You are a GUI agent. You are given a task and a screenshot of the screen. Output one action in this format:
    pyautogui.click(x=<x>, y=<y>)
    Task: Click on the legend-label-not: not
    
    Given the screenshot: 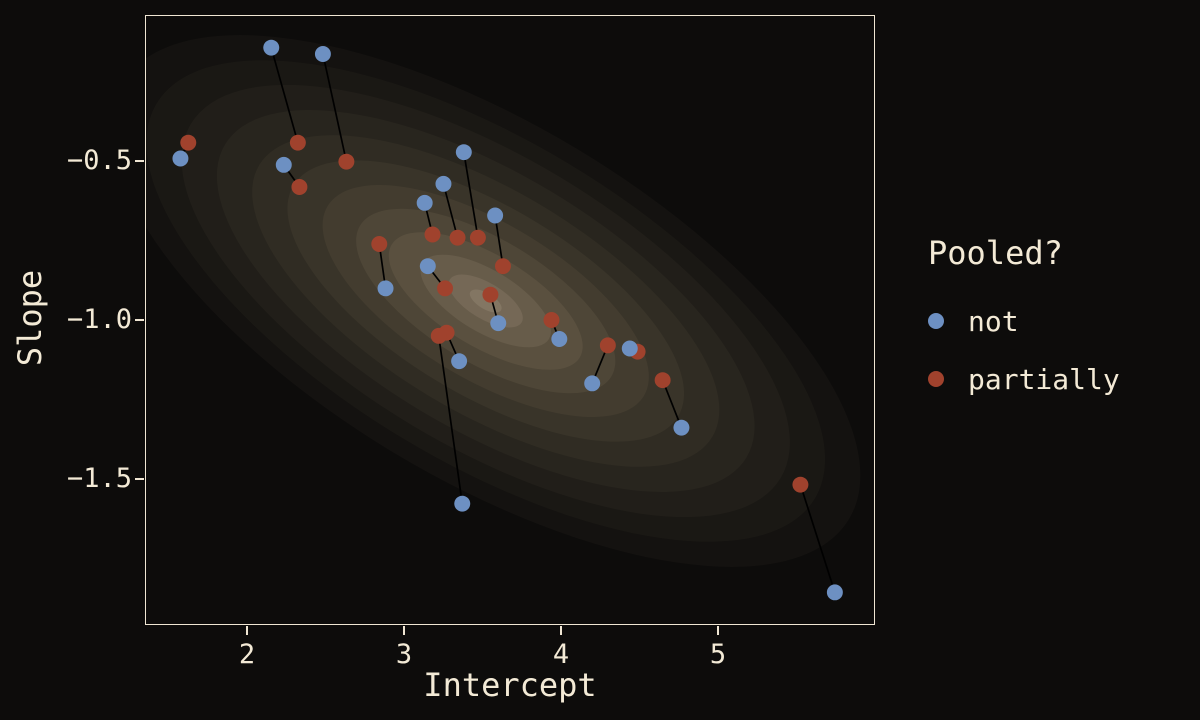 What is the action you would take?
    pyautogui.click(x=993, y=321)
    